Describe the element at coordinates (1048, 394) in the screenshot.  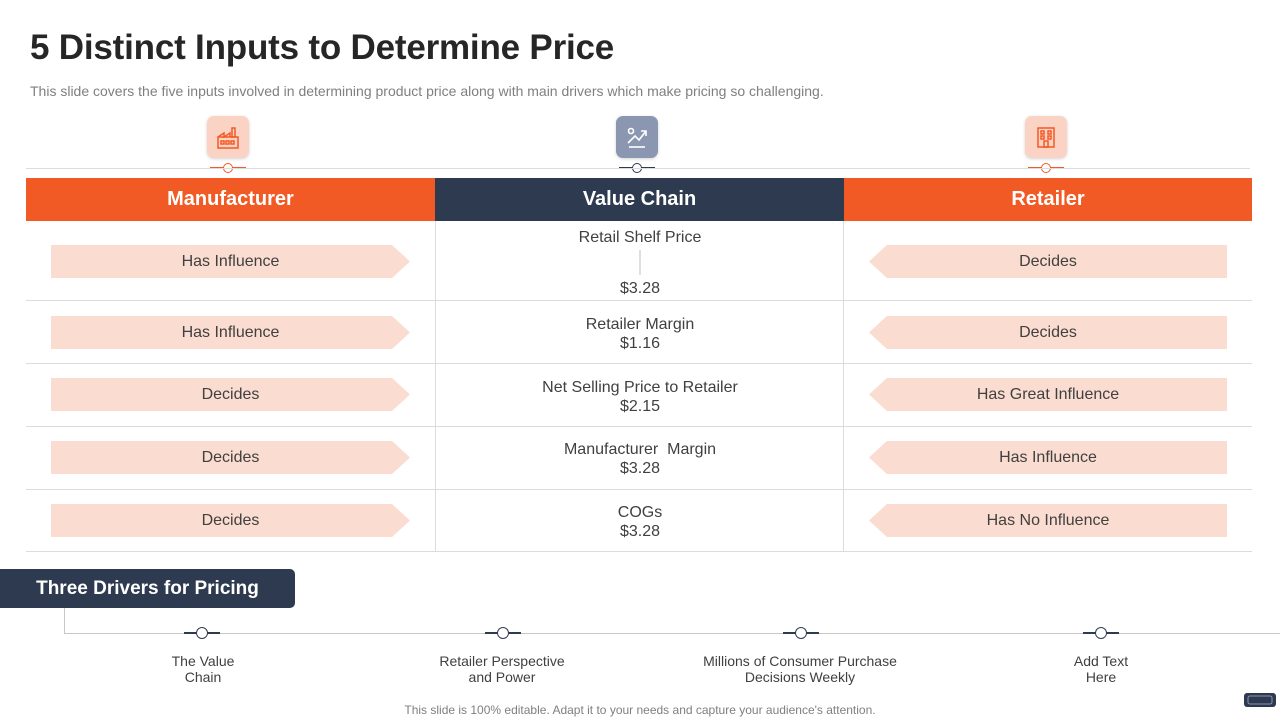
I see `retailer-cell: Has Great Influence` at that location.